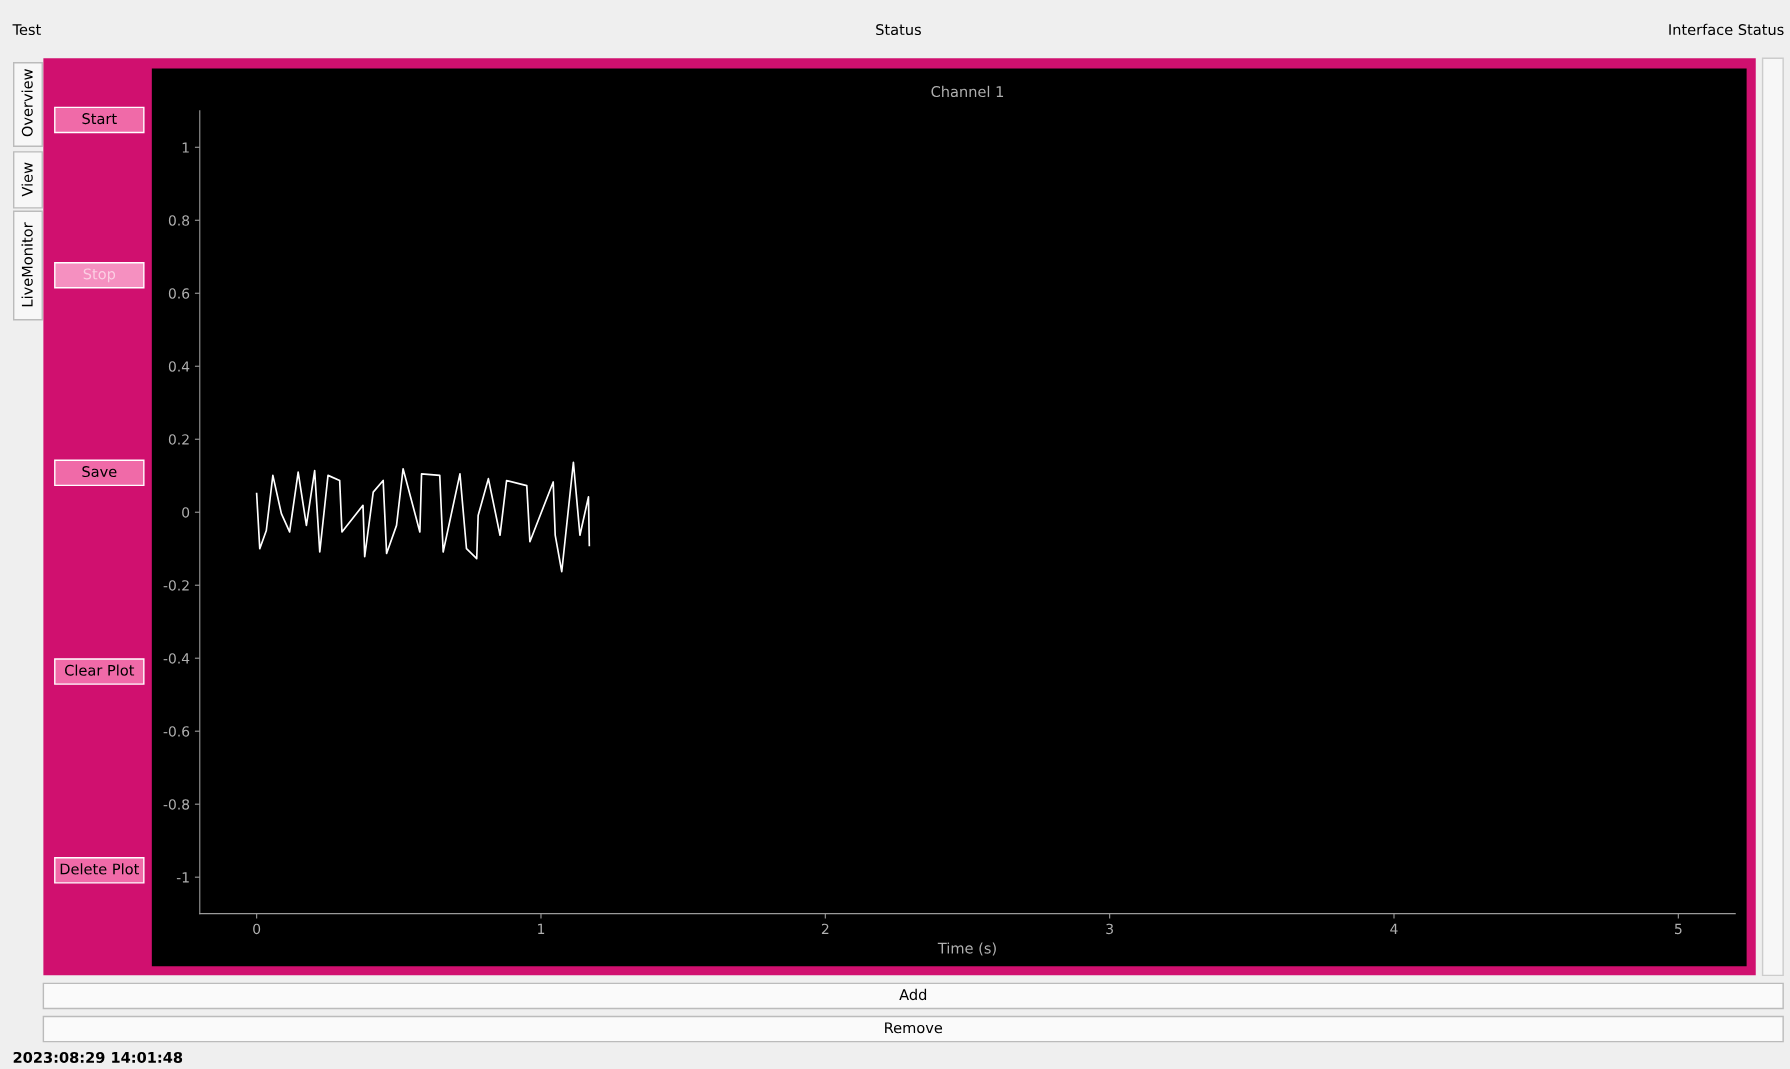  What do you see at coordinates (966, 949) in the screenshot?
I see `x-axis-title: Time (s)` at bounding box center [966, 949].